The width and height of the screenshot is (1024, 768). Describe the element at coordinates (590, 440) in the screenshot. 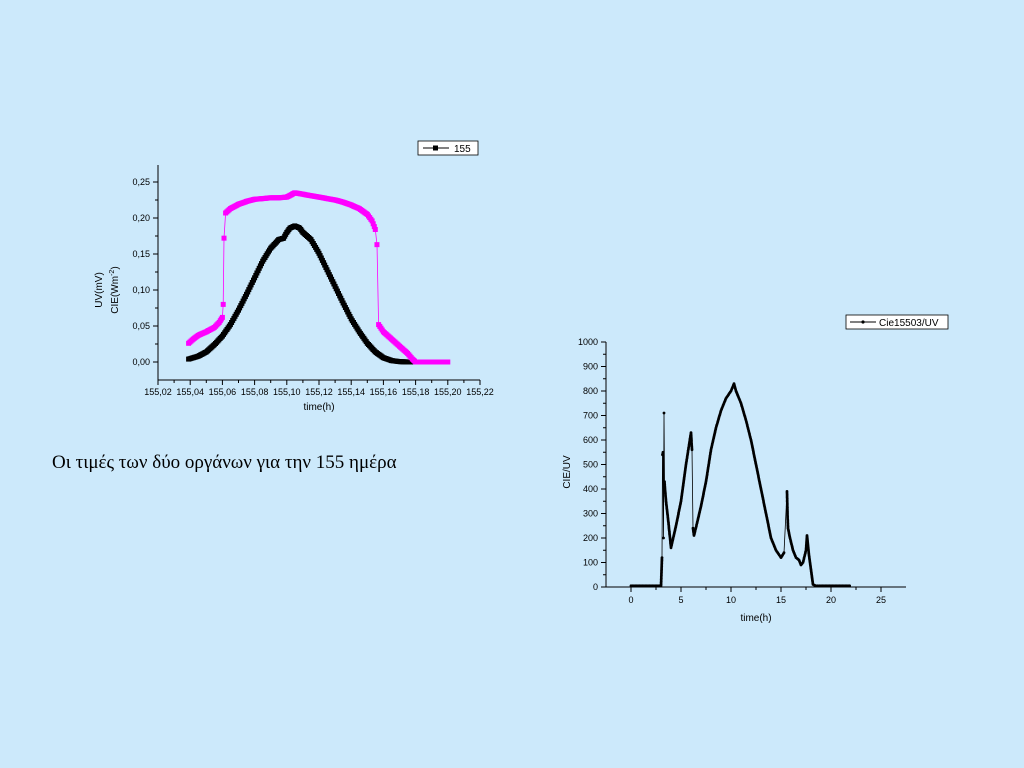

I see `y-tick-label: 600` at that location.